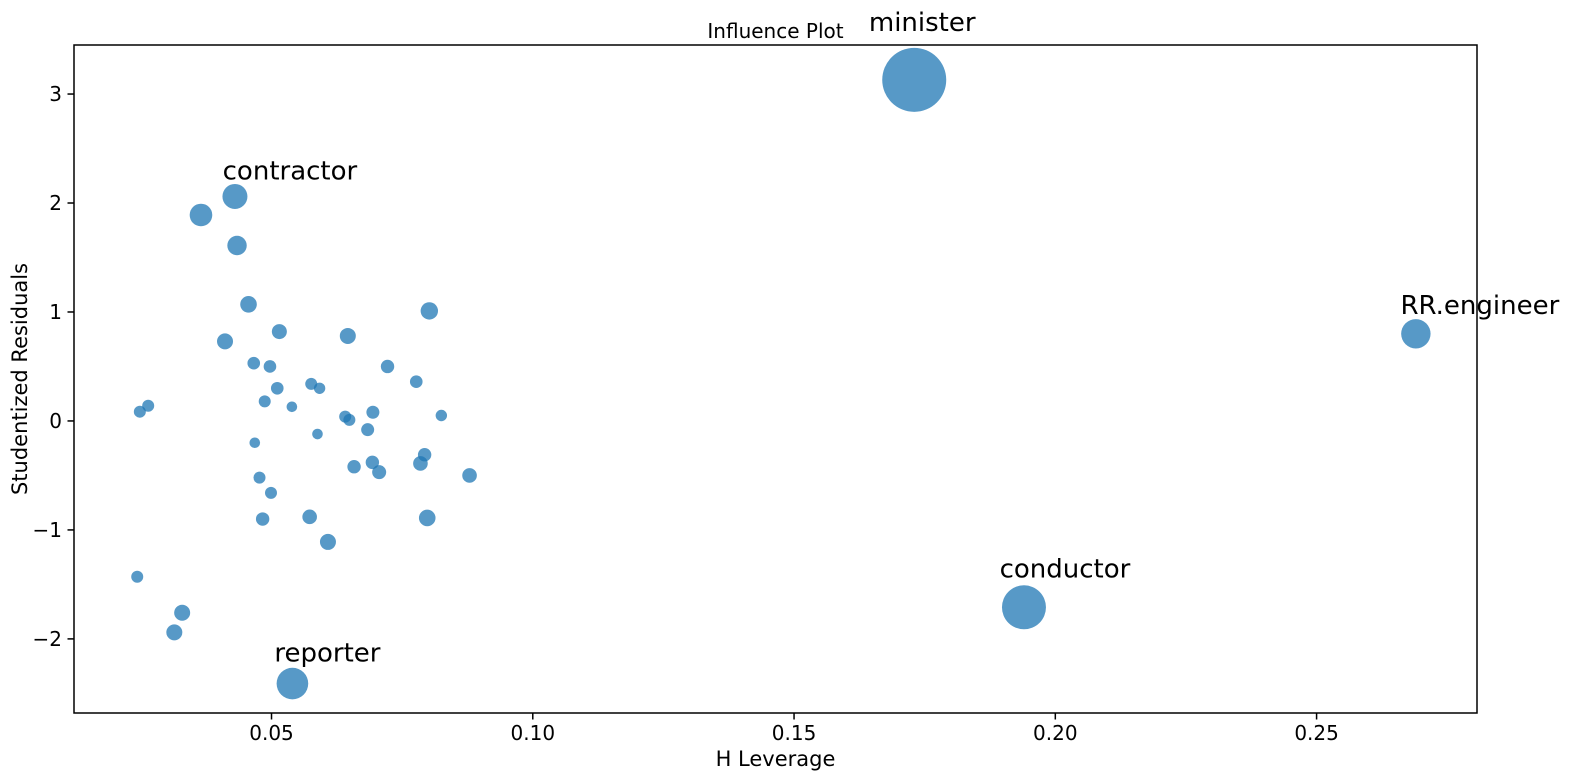  Describe the element at coordinates (55, 312) in the screenshot. I see `y-tick-label: 1` at that location.